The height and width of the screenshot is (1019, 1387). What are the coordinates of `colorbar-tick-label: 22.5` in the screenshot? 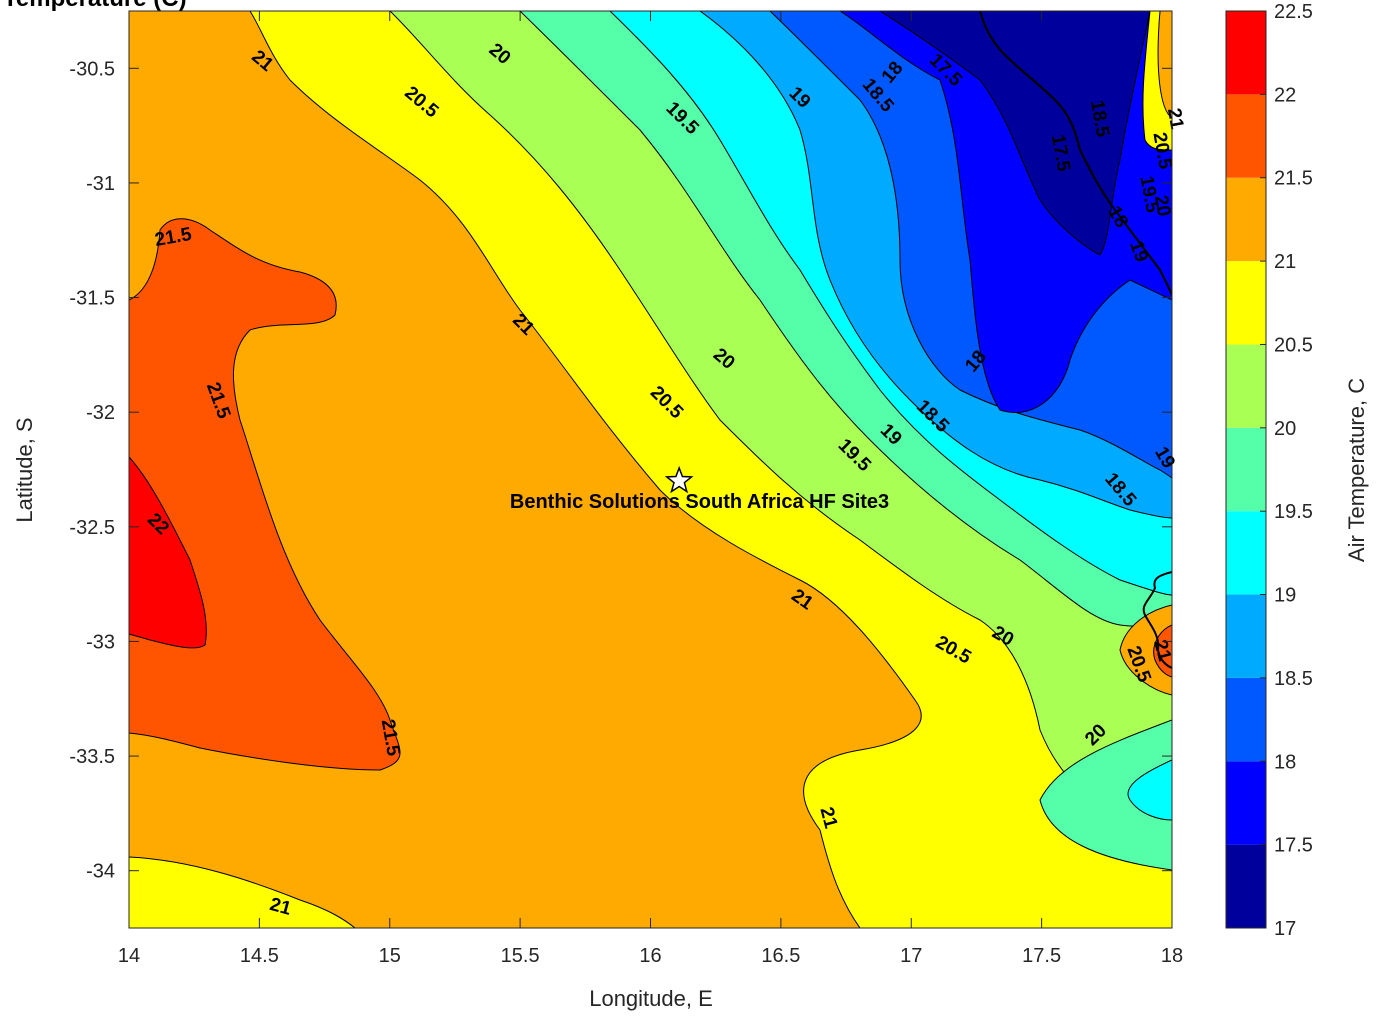 It's located at (1293, 12).